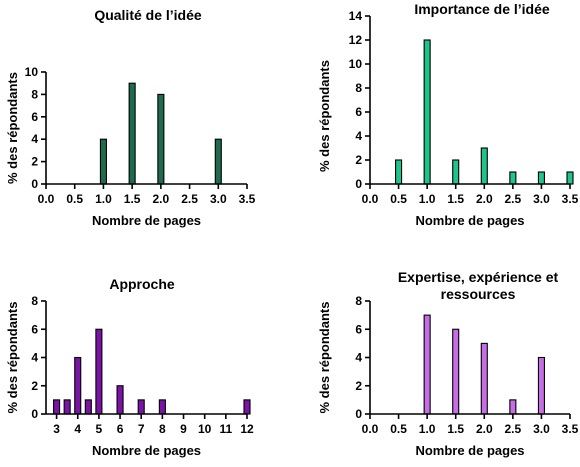  I want to click on x-tick-label: 4, so click(77, 429).